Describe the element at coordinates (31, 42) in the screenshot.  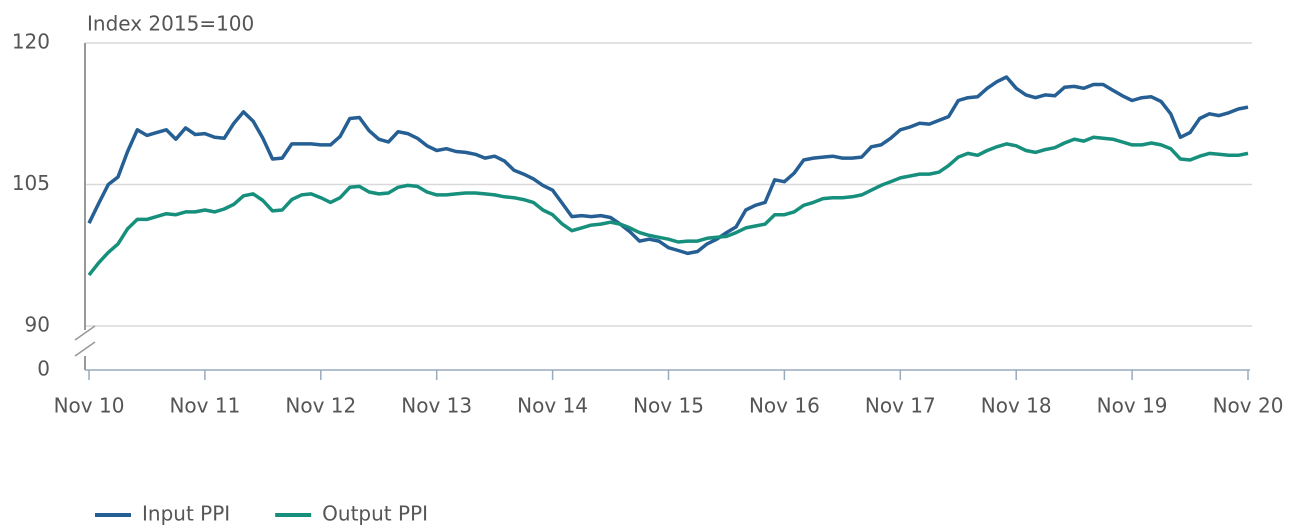
I see `y-tick-label: 120` at that location.